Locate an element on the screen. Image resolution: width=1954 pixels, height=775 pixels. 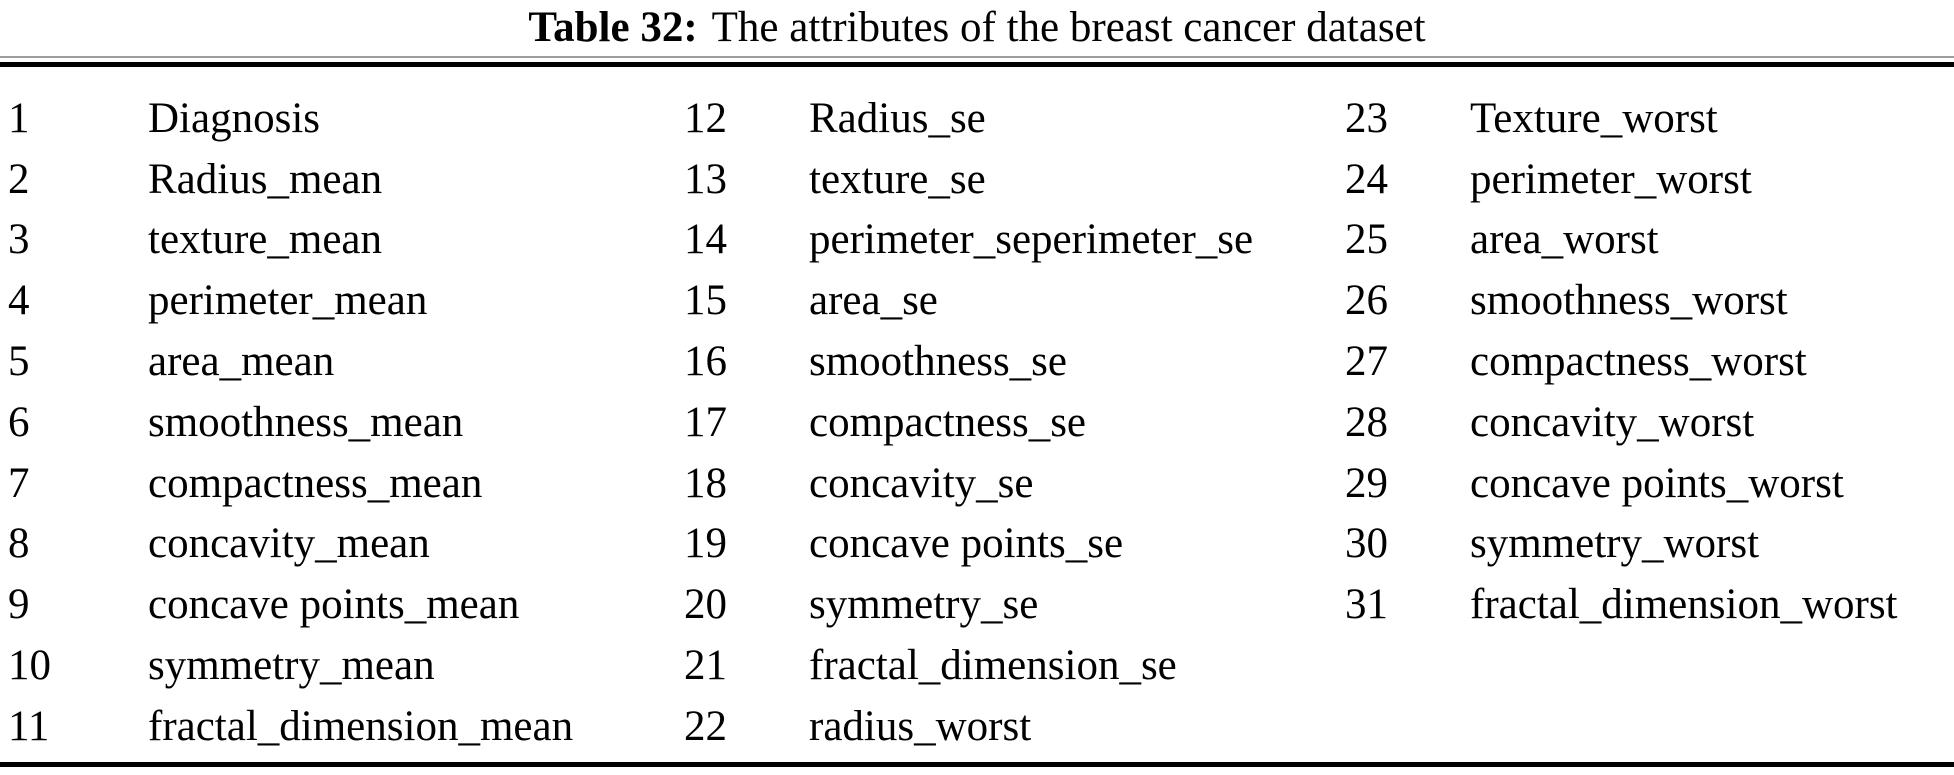
attribute-number: 10 is located at coordinates (29, 666).